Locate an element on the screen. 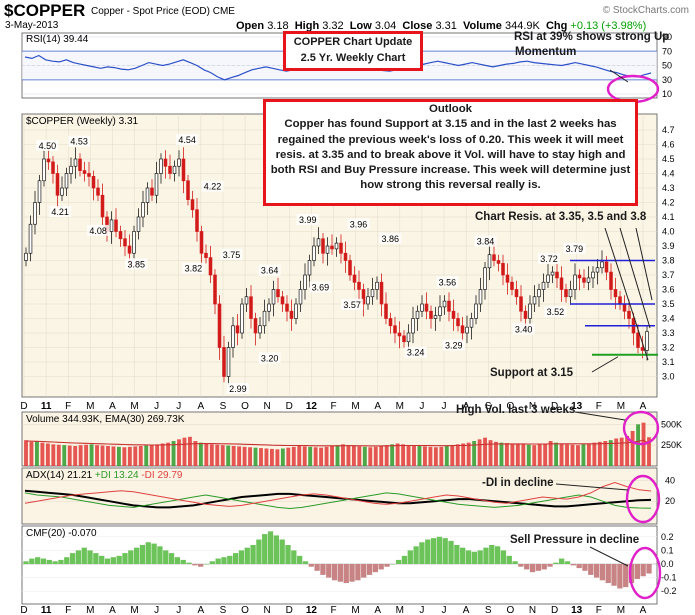 The image size is (695, 615). price-x-label: D is located at coordinates (23, 406).